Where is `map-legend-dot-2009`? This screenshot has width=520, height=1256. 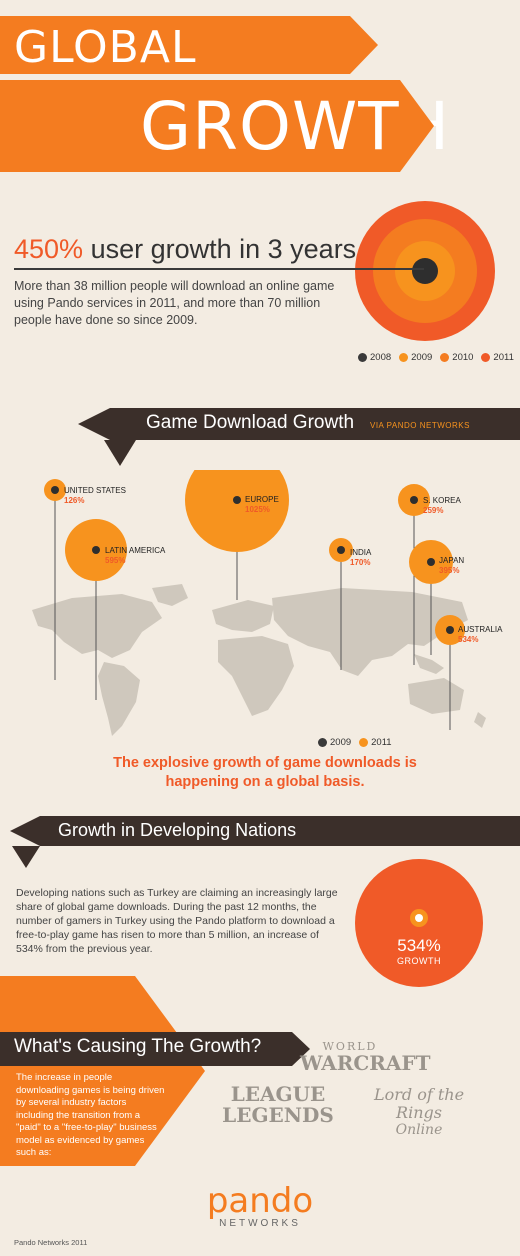 map-legend-dot-2009 is located at coordinates (322, 742).